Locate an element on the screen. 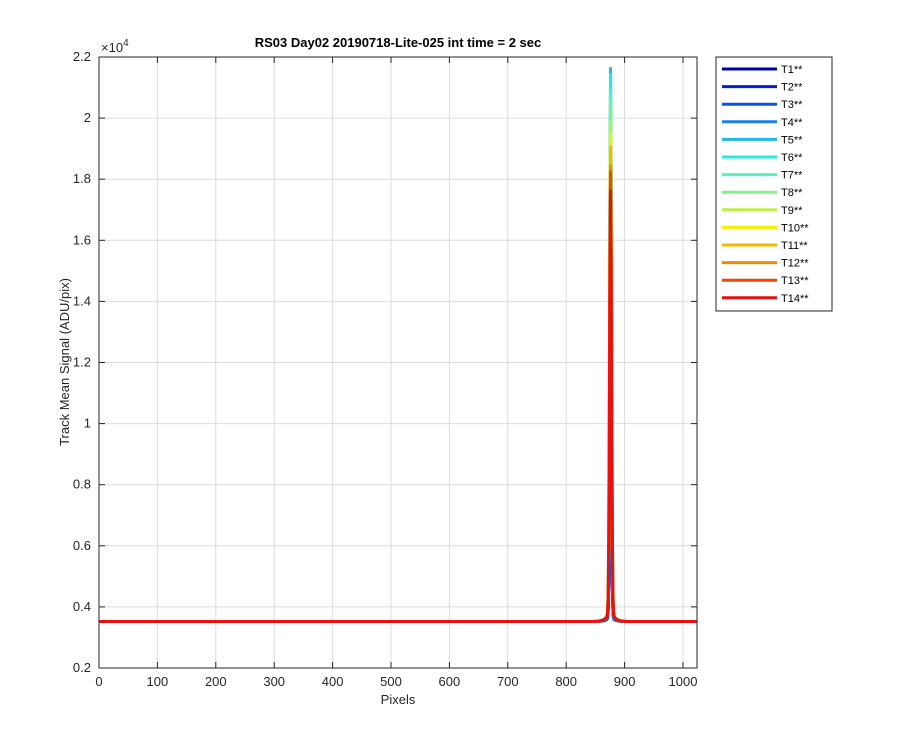 This screenshot has width=900, height=750. y-tick-label: 1.4 is located at coordinates (82, 300).